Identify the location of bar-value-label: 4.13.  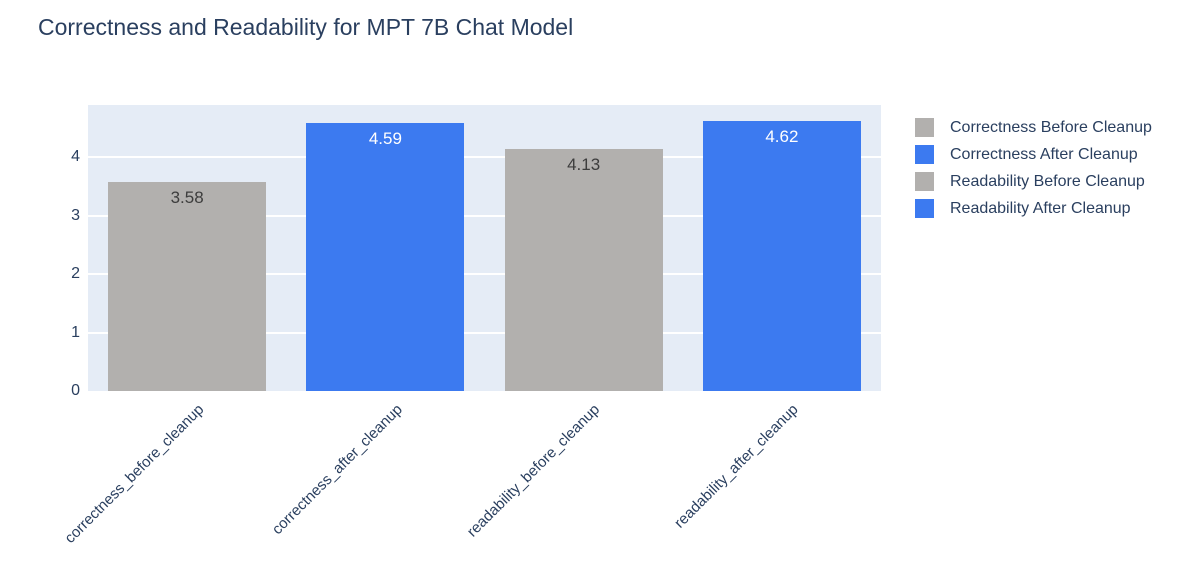
(584, 165).